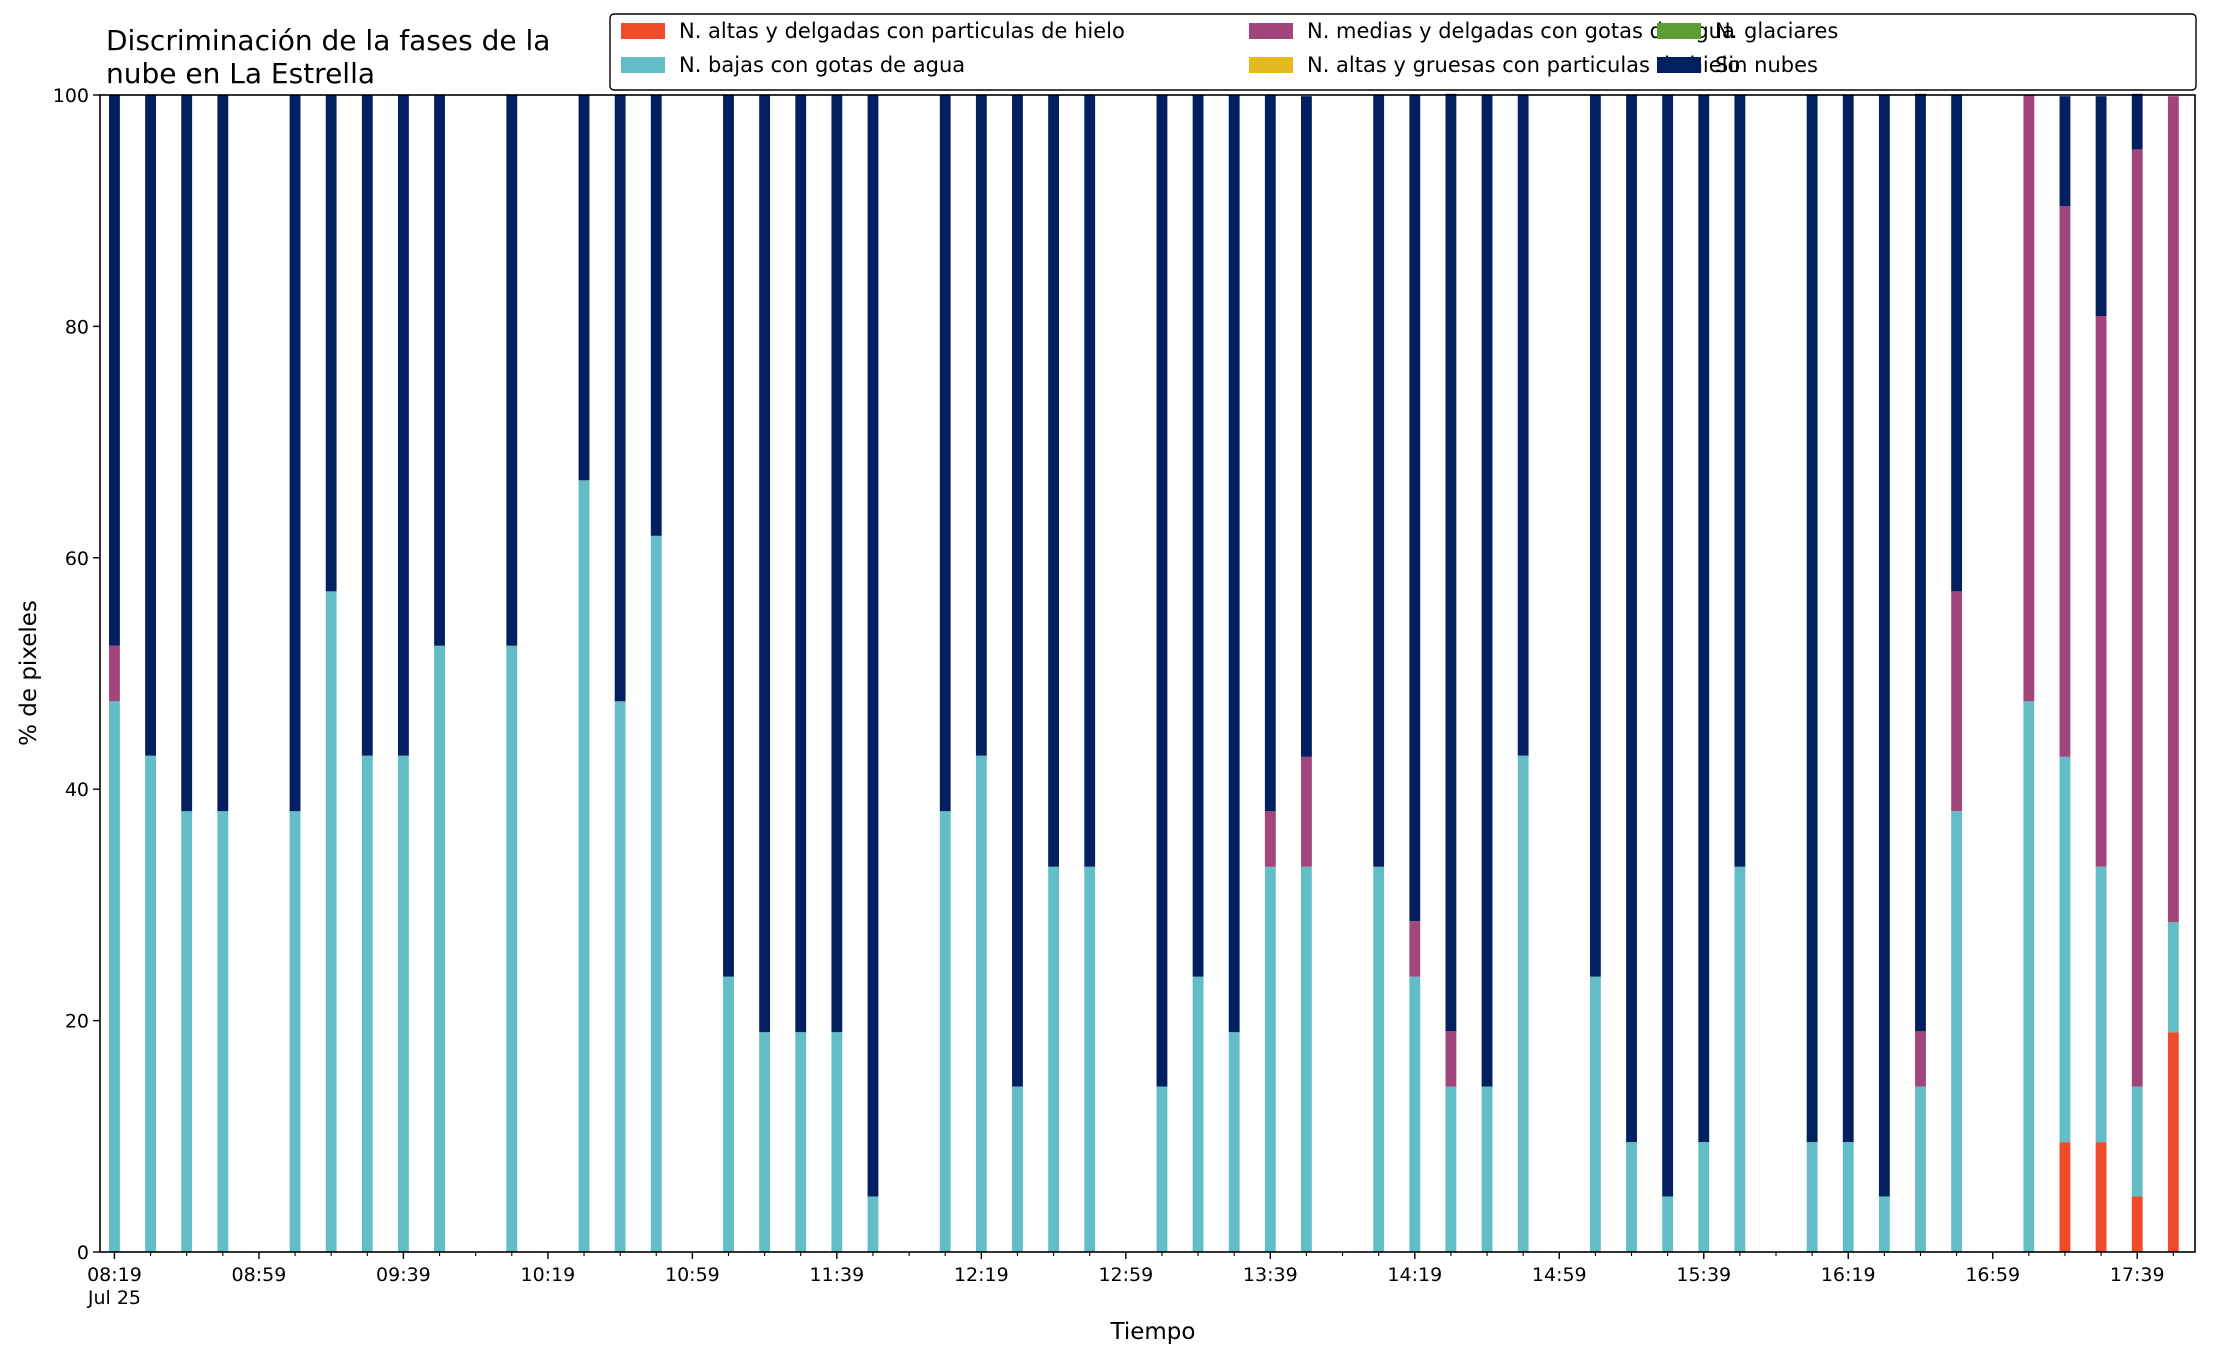 The width and height of the screenshot is (2216, 1355). I want to click on y-tick-label-0: 0, so click(83, 1253).